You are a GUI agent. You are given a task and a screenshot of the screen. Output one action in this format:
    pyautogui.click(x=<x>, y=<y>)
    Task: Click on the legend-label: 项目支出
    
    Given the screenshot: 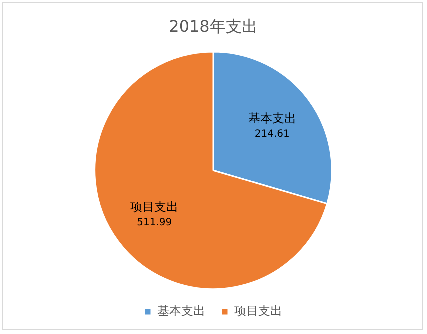 What is the action you would take?
    pyautogui.click(x=258, y=311)
    